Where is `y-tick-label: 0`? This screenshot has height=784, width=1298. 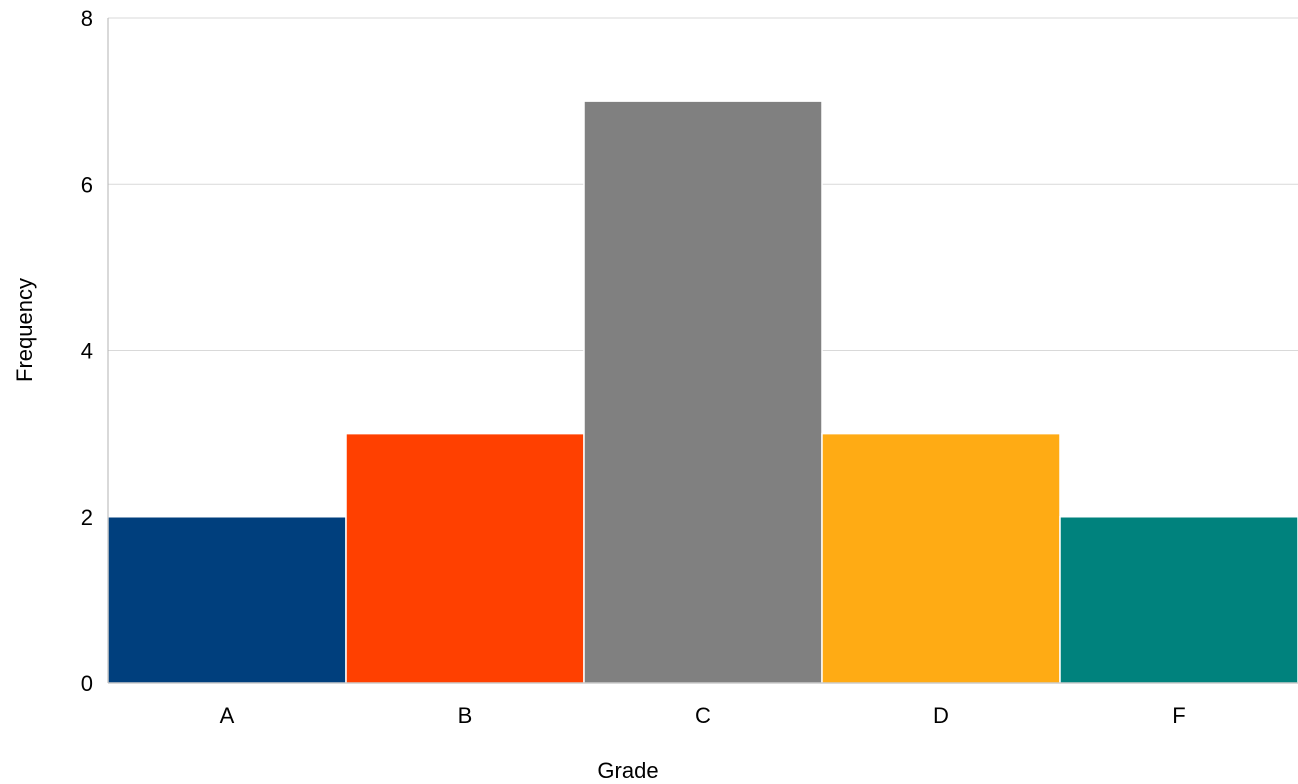 y-tick-label: 0 is located at coordinates (87, 683).